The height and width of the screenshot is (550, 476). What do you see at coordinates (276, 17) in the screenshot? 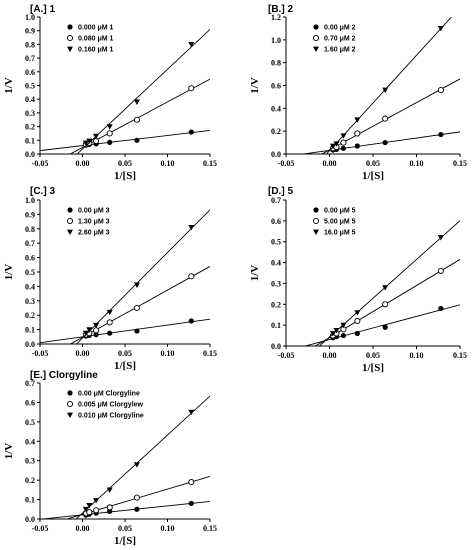
I see `y-tick-label: 1.2` at bounding box center [276, 17].